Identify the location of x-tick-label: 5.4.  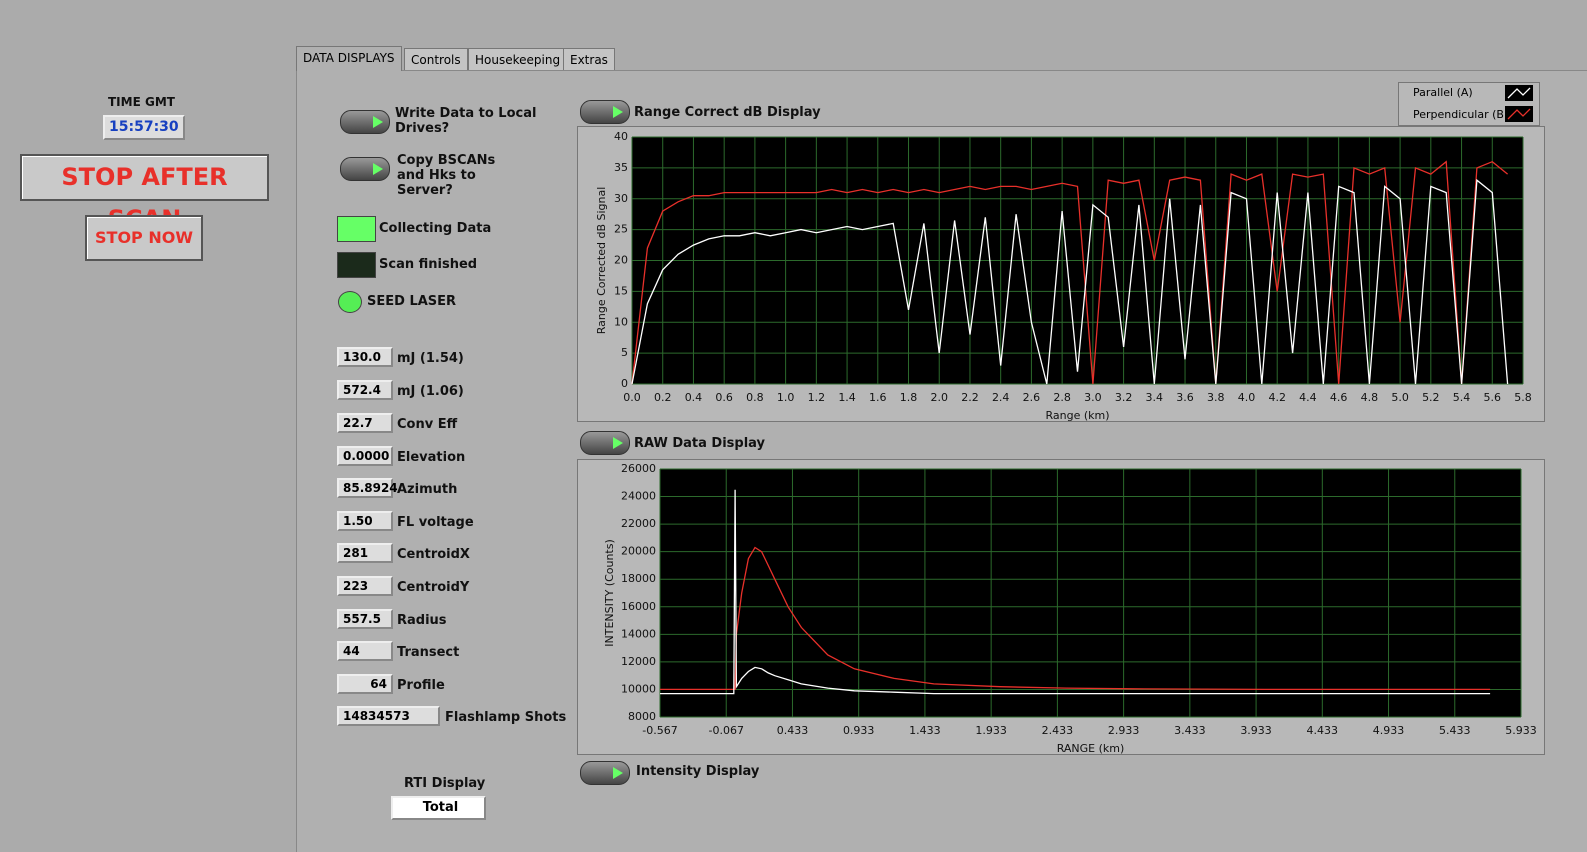
(1462, 397).